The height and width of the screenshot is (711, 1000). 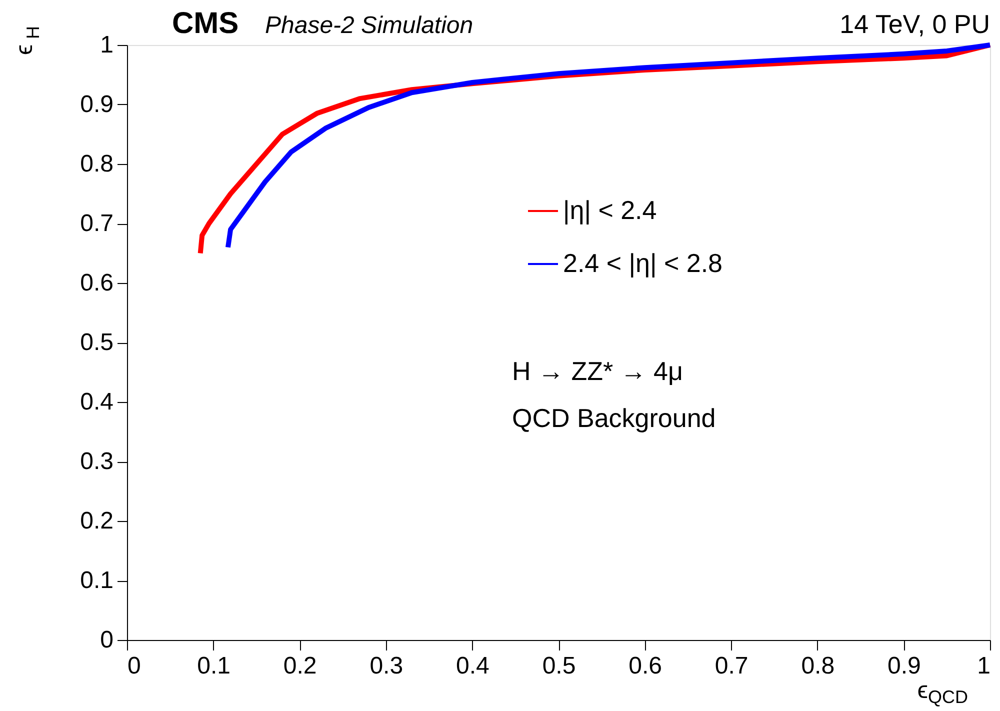 I want to click on y-tick-label: 0.8, so click(x=97, y=164).